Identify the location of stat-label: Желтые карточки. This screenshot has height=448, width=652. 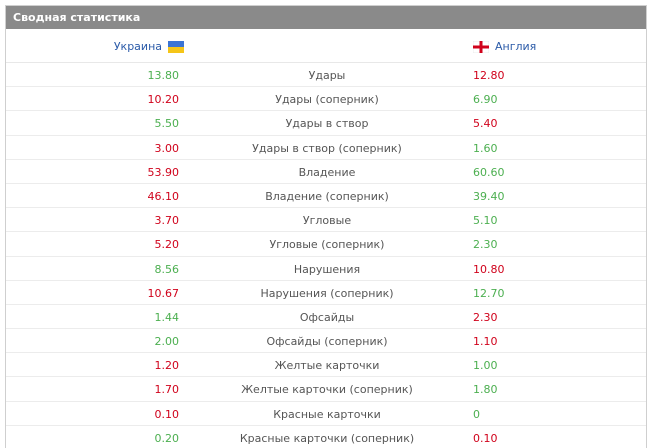
(327, 366).